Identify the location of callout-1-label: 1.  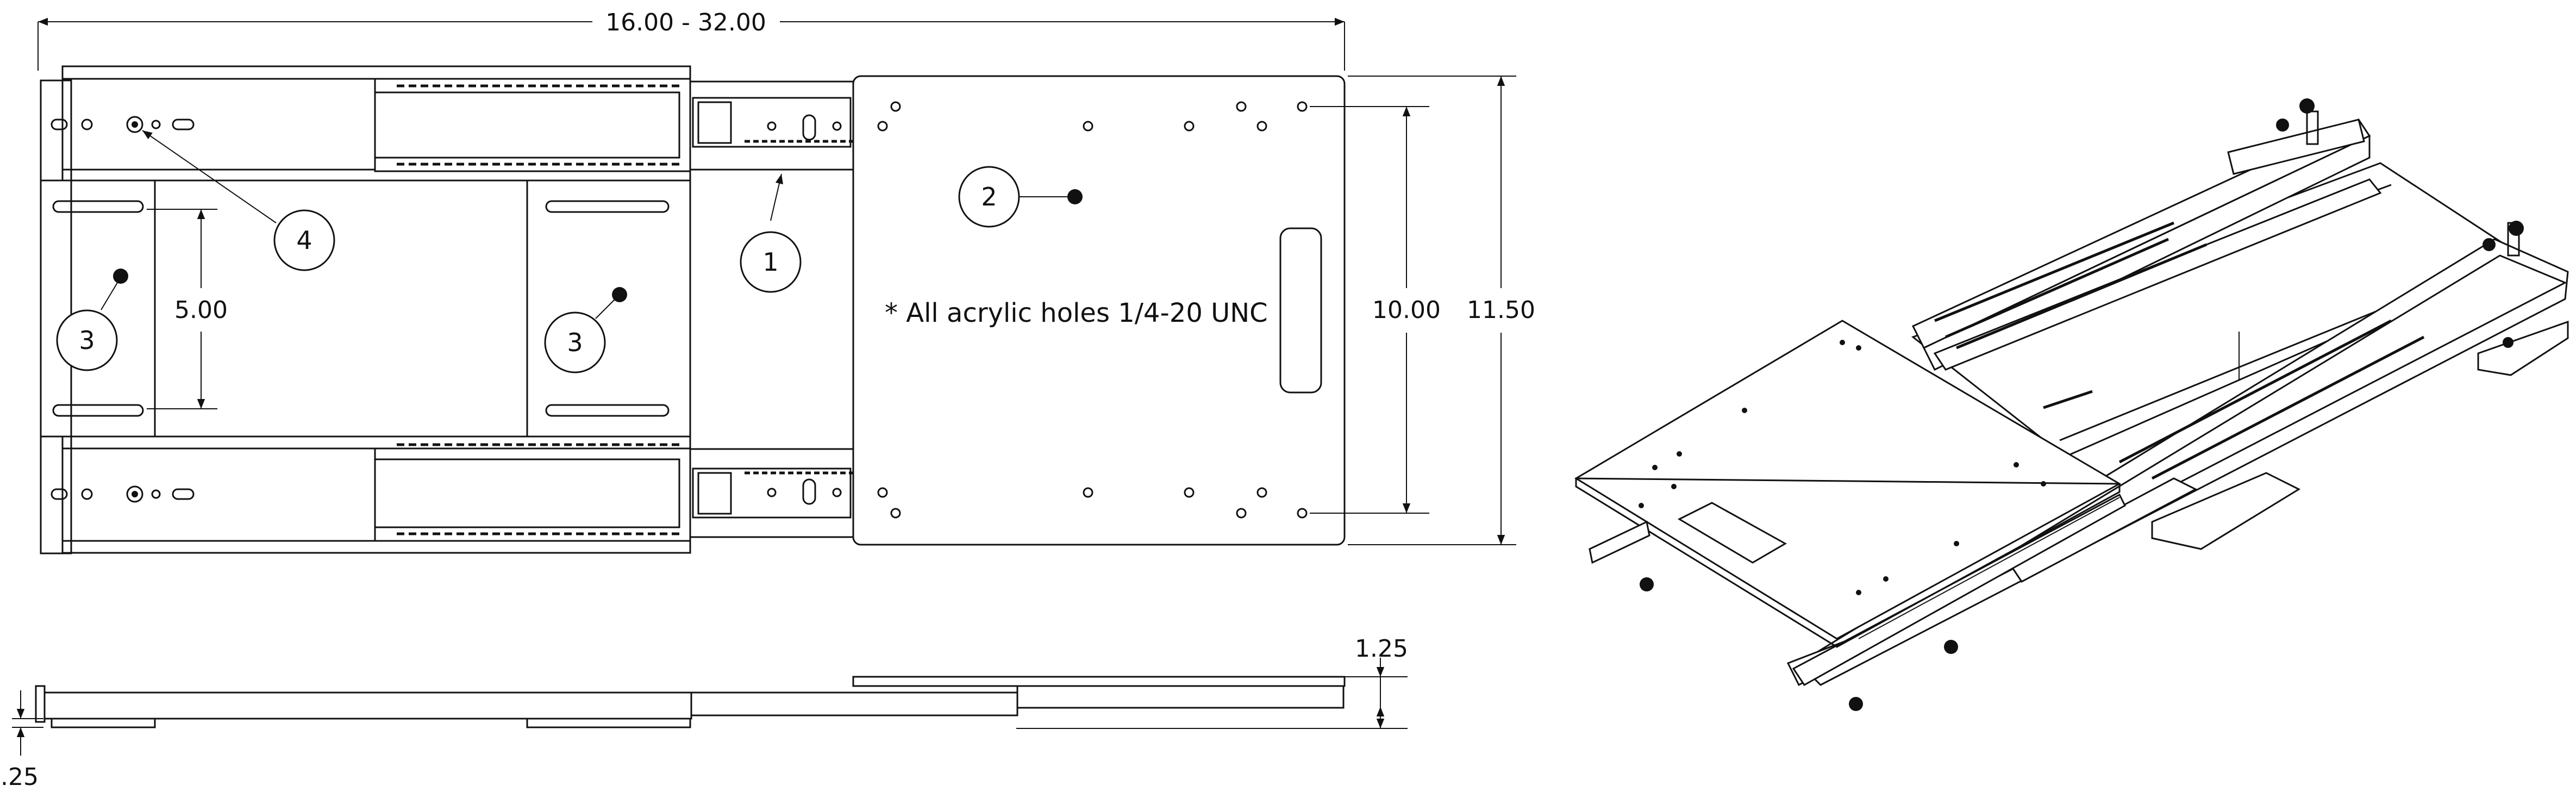
(770, 262).